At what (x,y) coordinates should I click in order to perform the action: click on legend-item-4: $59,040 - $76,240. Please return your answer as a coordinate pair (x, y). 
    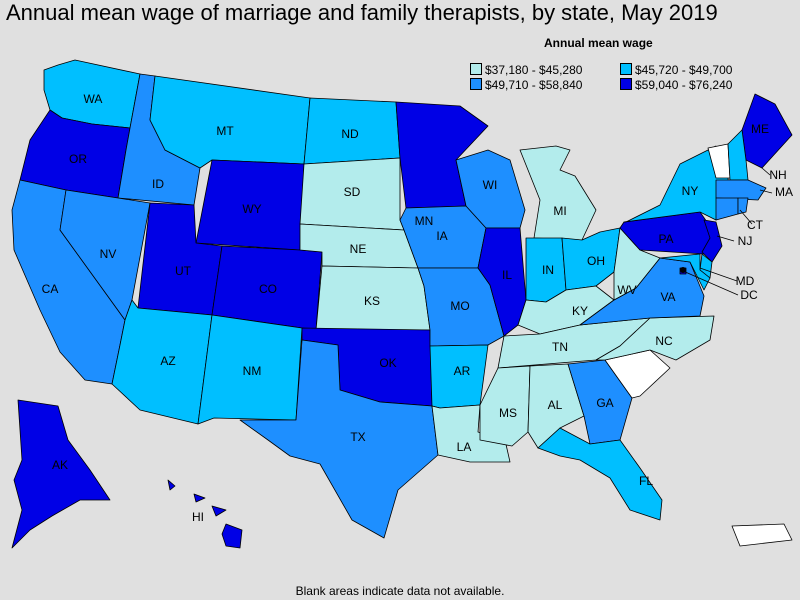
    Looking at the image, I should click on (676, 85).